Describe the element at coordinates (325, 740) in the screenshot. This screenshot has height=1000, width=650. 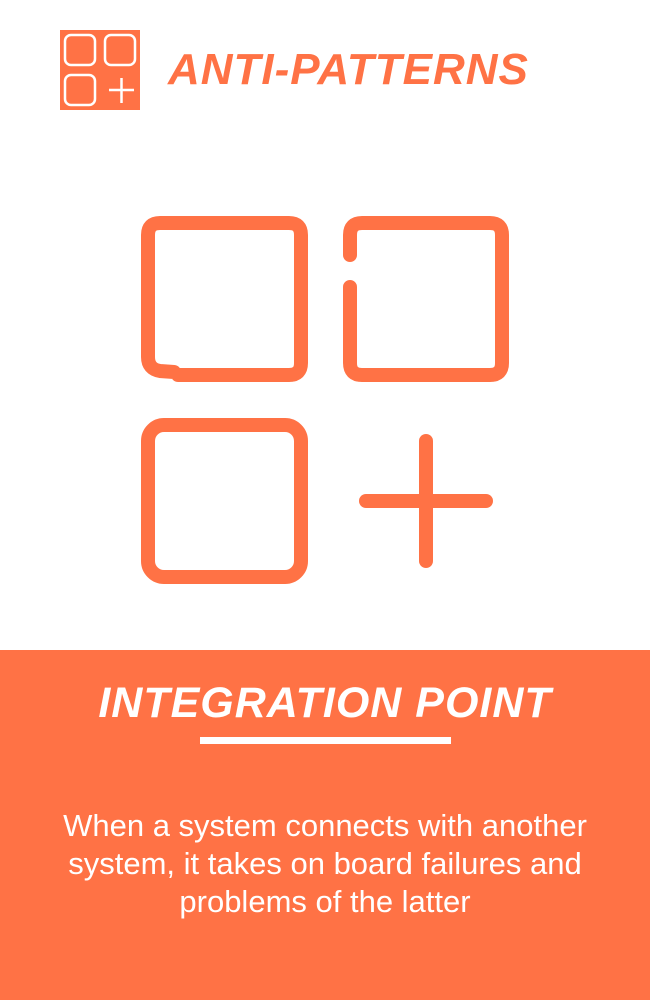
I see `title-divider` at that location.